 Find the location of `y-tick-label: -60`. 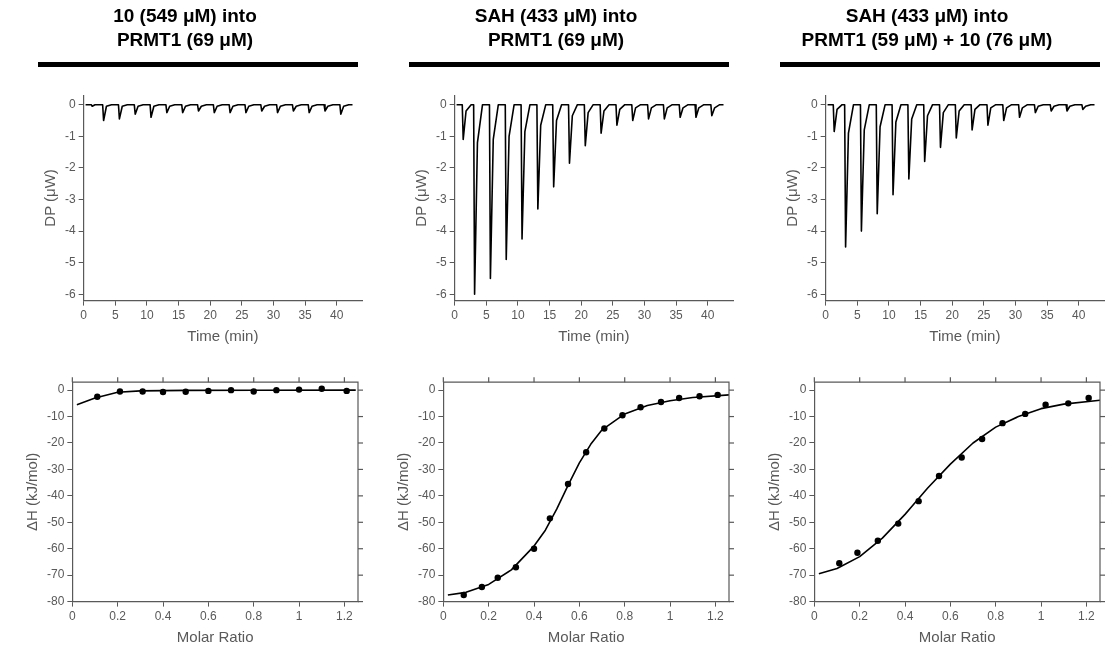

y-tick-label: -60 is located at coordinates (798, 548).